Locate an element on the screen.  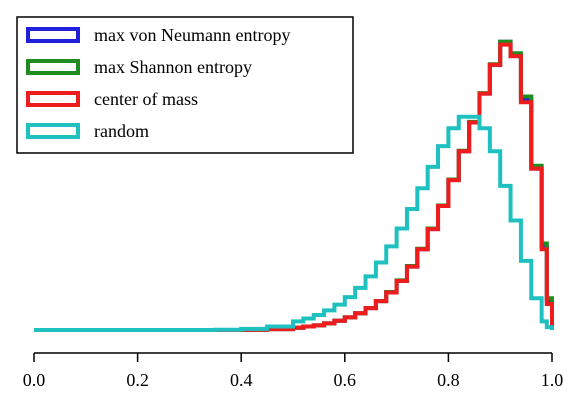
x-tick-label: 0.0 is located at coordinates (34, 380).